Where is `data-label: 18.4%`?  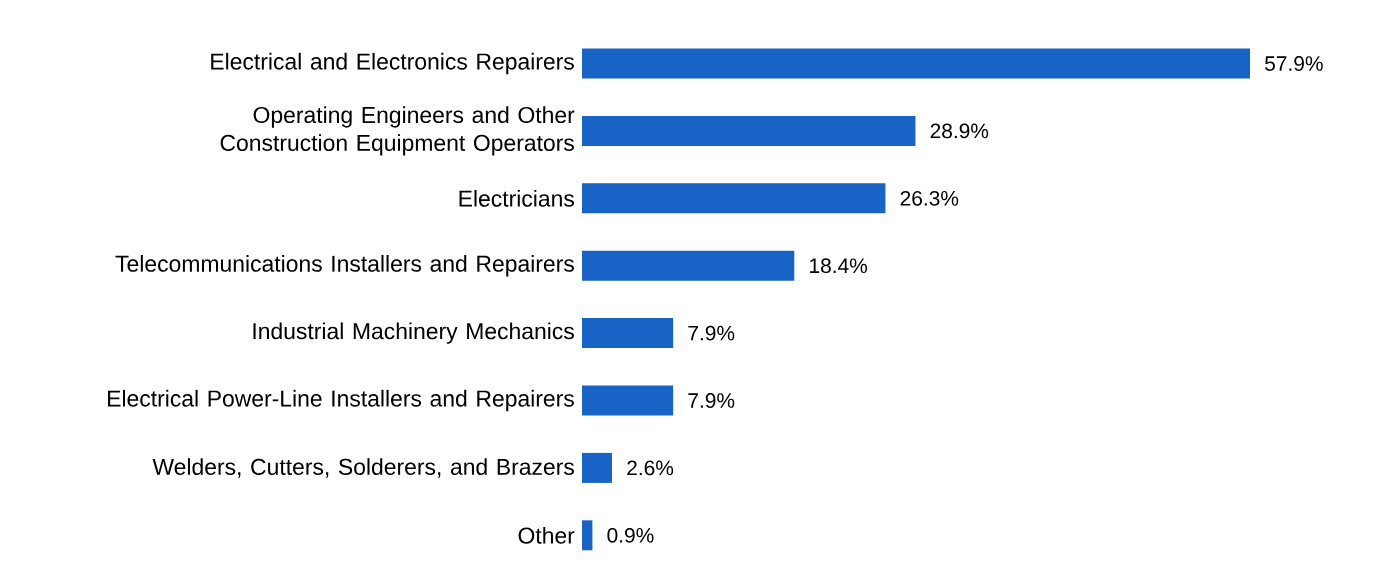
data-label: 18.4% is located at coordinates (839, 266).